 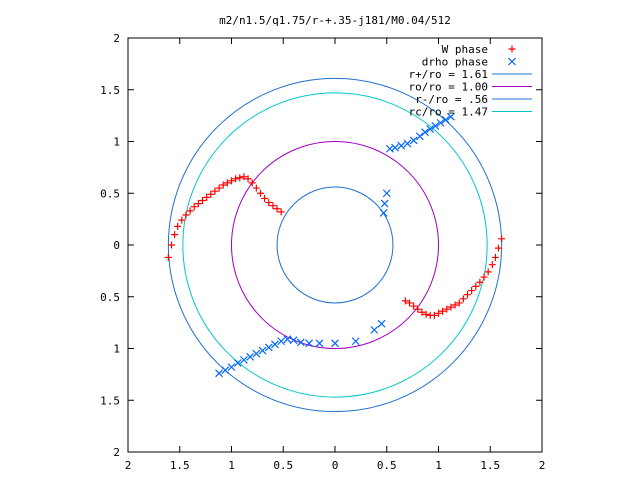 I want to click on y-tick-label: 0.5, so click(x=110, y=193).